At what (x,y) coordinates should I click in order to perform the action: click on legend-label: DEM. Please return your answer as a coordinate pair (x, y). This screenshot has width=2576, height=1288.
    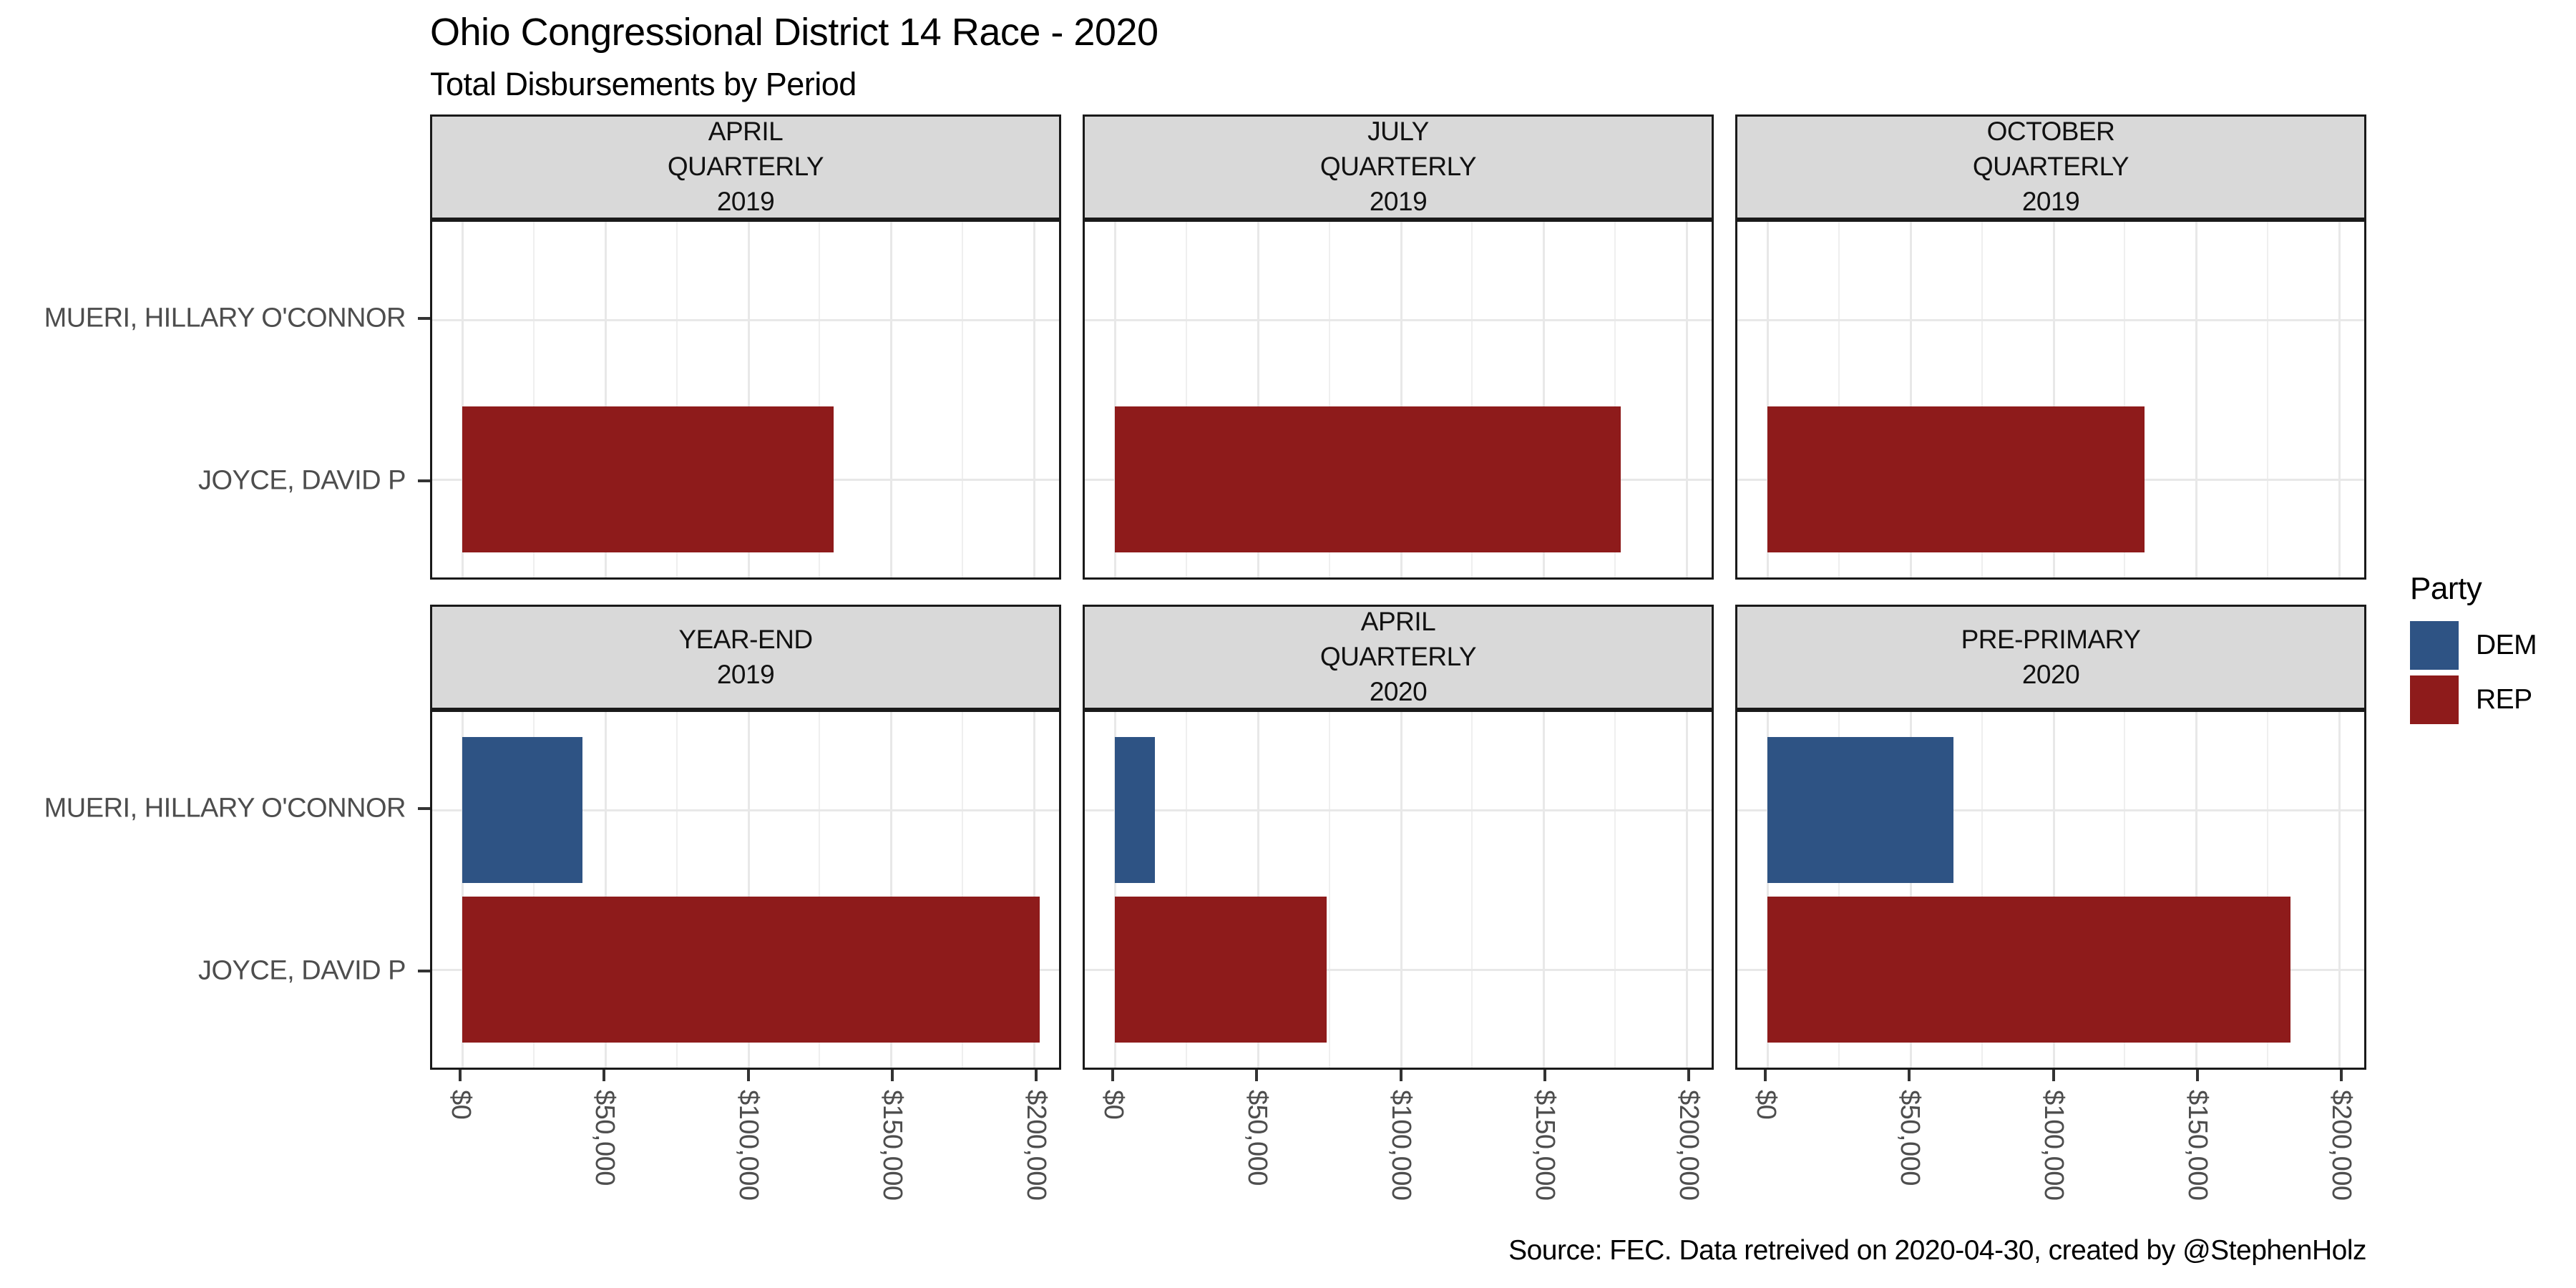
    Looking at the image, I should click on (2506, 645).